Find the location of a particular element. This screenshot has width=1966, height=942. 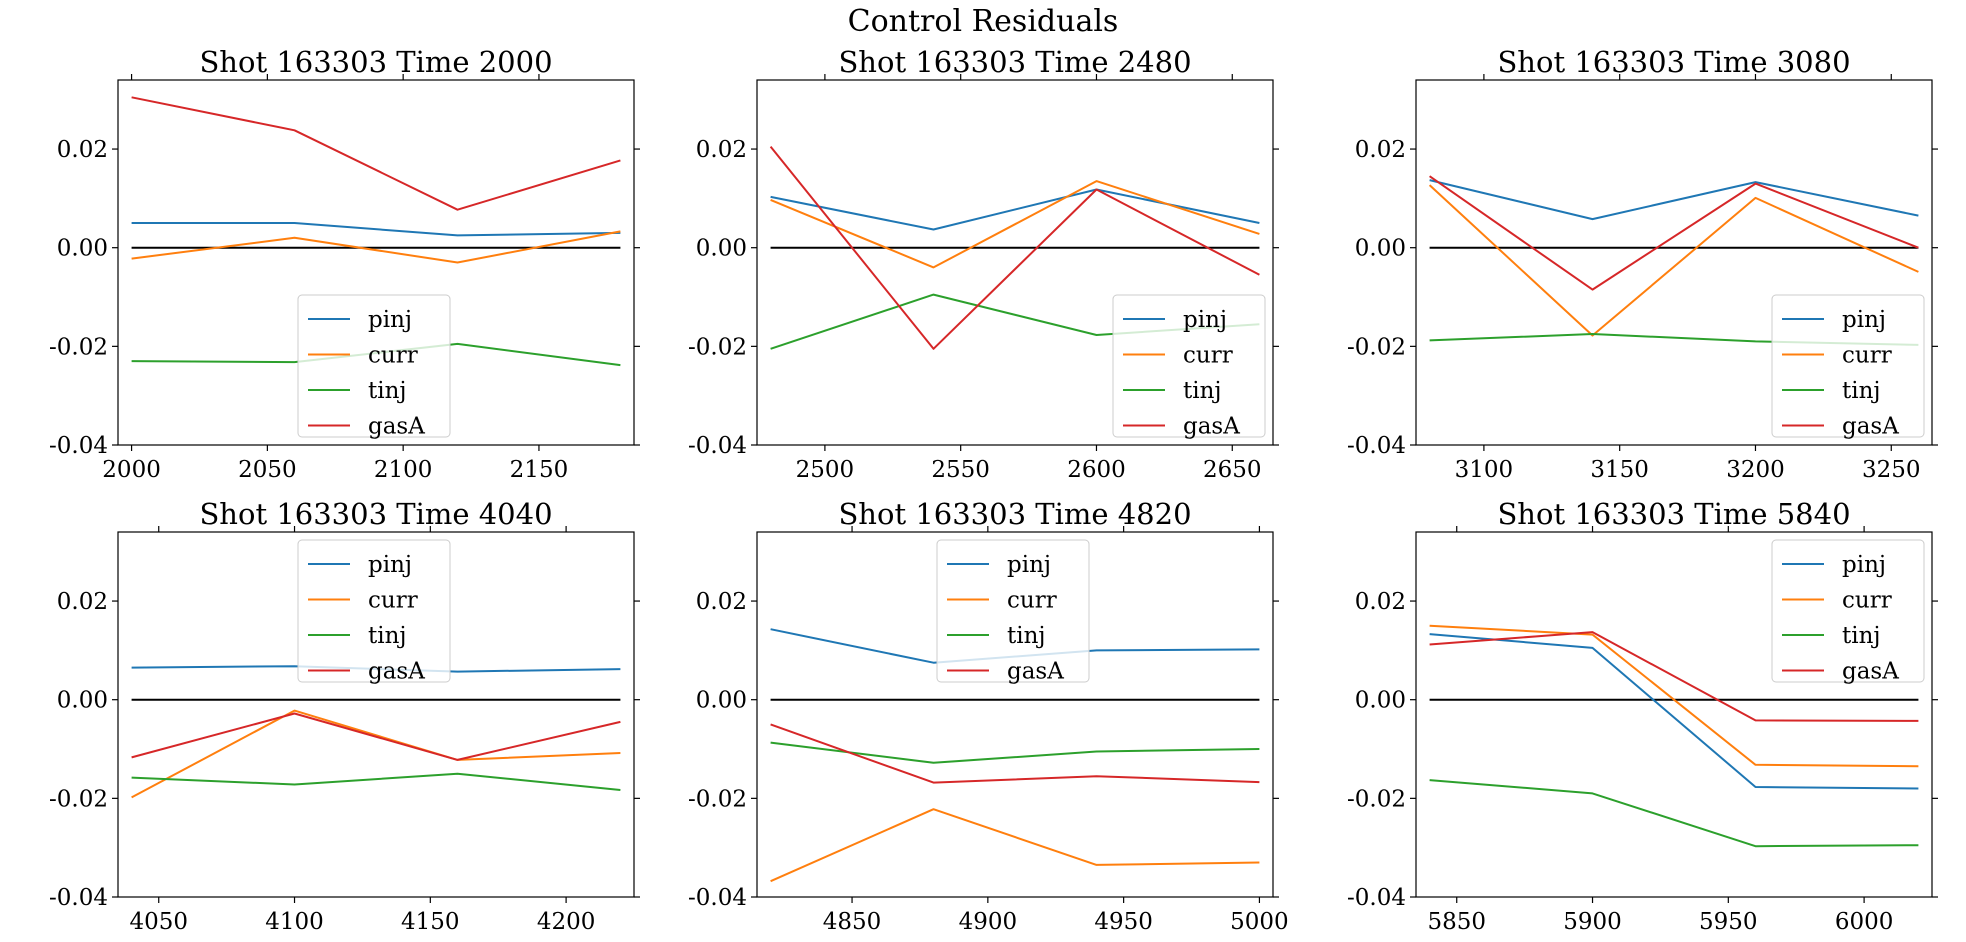

x-tick-label: 2150 is located at coordinates (539, 470).